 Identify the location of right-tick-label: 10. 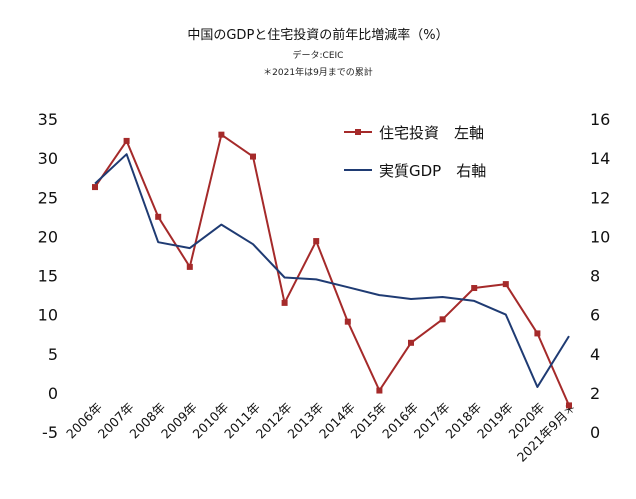
(600, 236).